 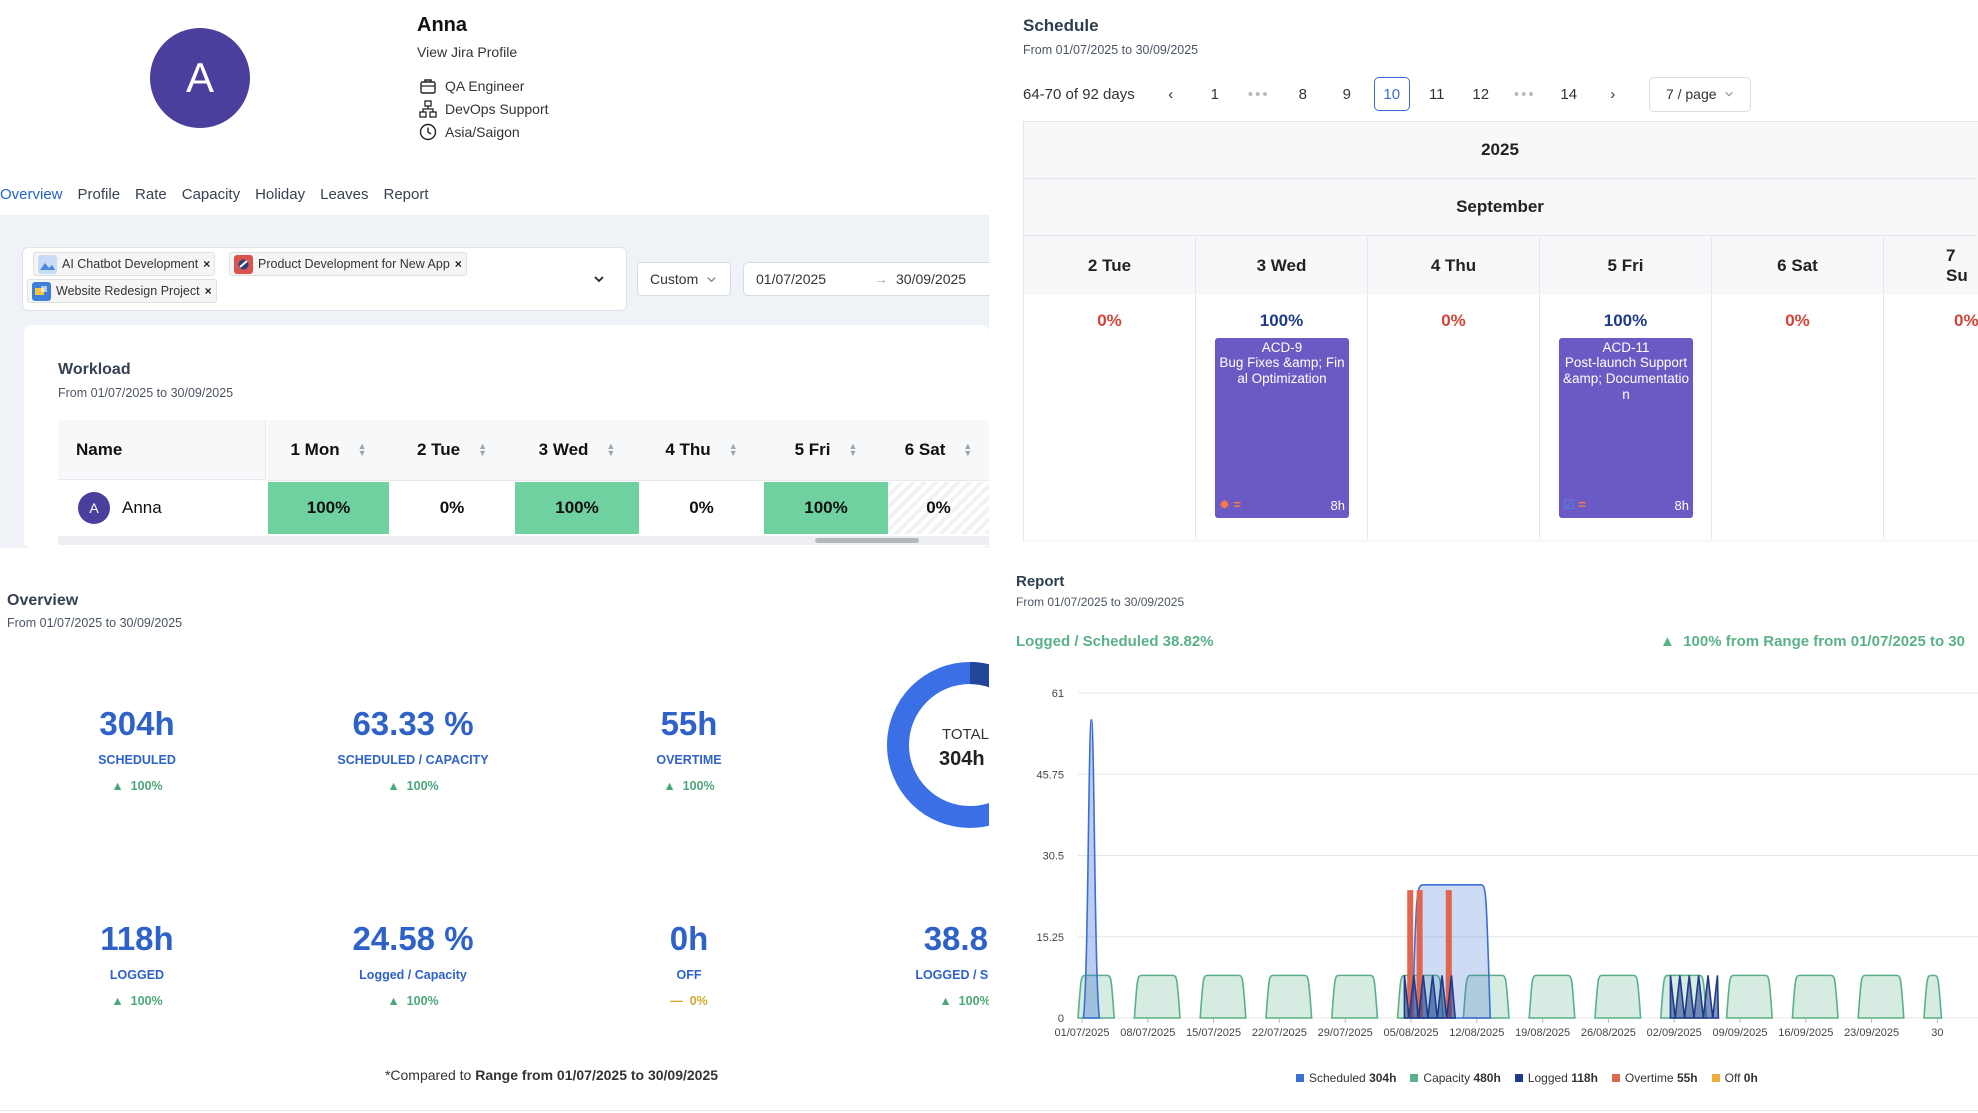 I want to click on page-8: 8, so click(x=1302, y=94).